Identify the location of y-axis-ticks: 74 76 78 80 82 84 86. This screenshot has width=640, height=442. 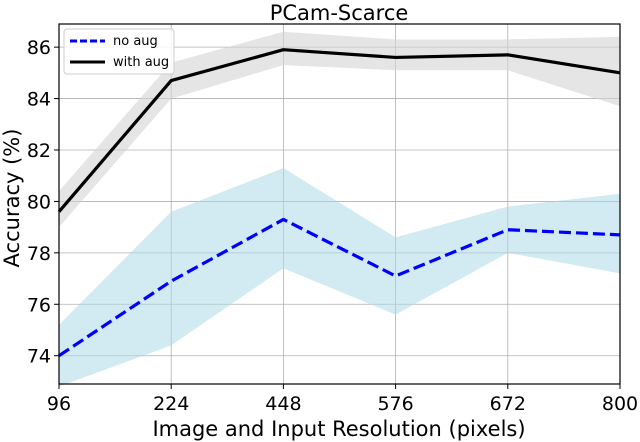
(43, 202).